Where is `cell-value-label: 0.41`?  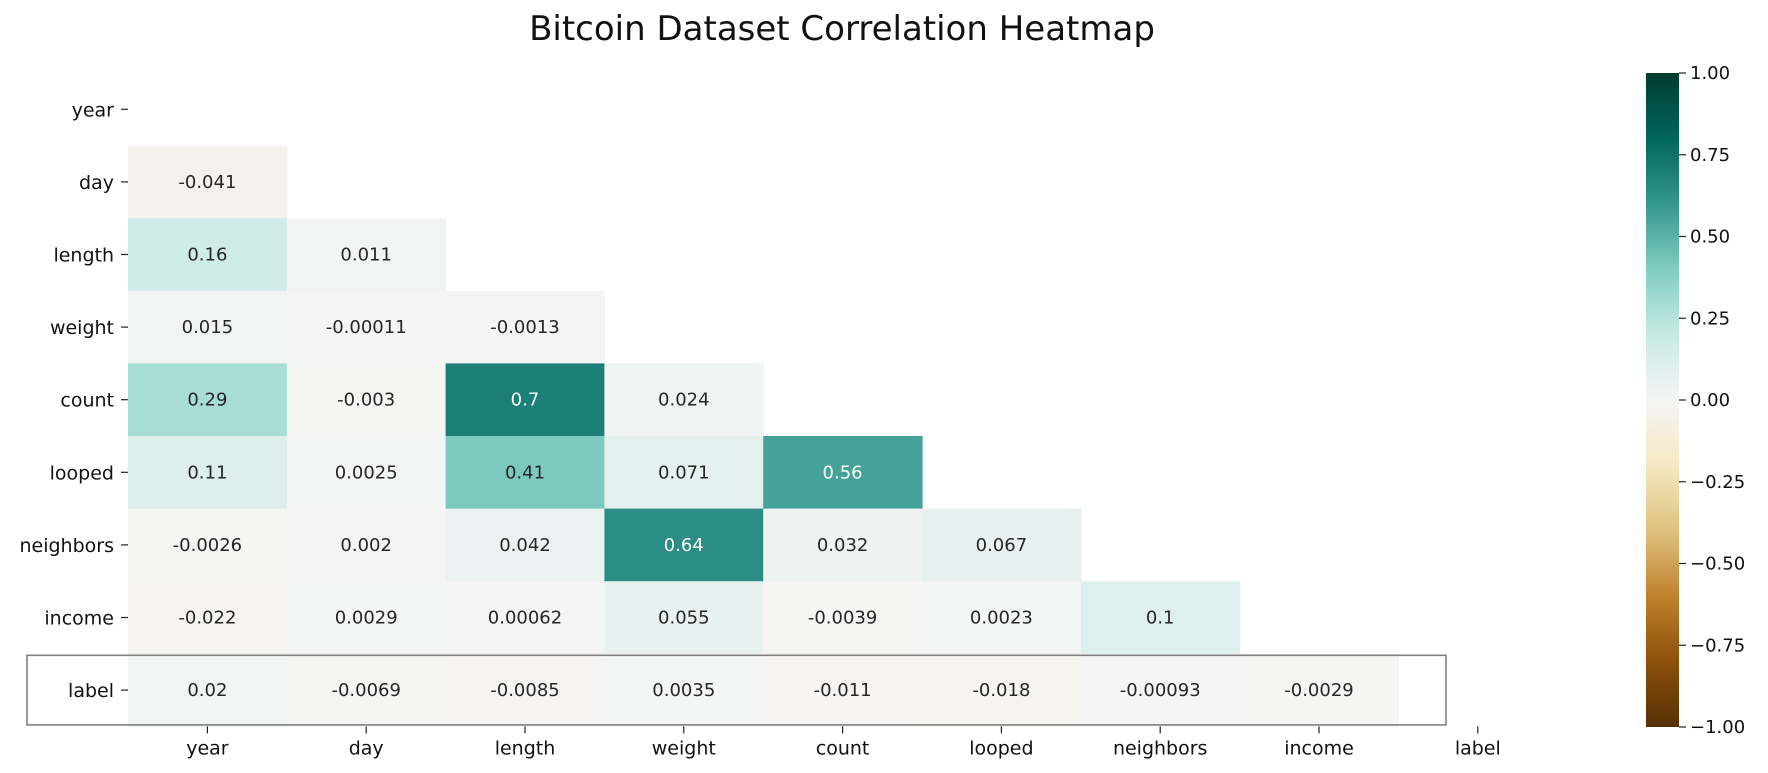 cell-value-label: 0.41 is located at coordinates (525, 472).